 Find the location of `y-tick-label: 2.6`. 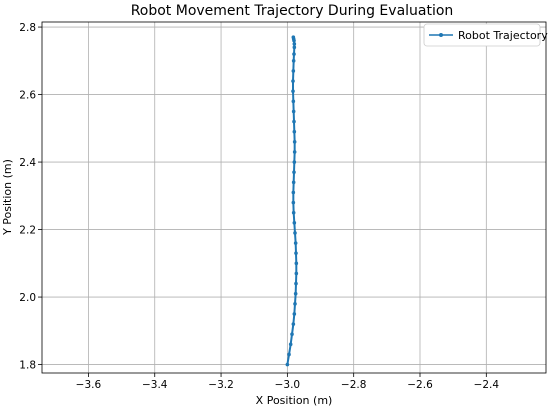

y-tick-label: 2.6 is located at coordinates (27, 96).